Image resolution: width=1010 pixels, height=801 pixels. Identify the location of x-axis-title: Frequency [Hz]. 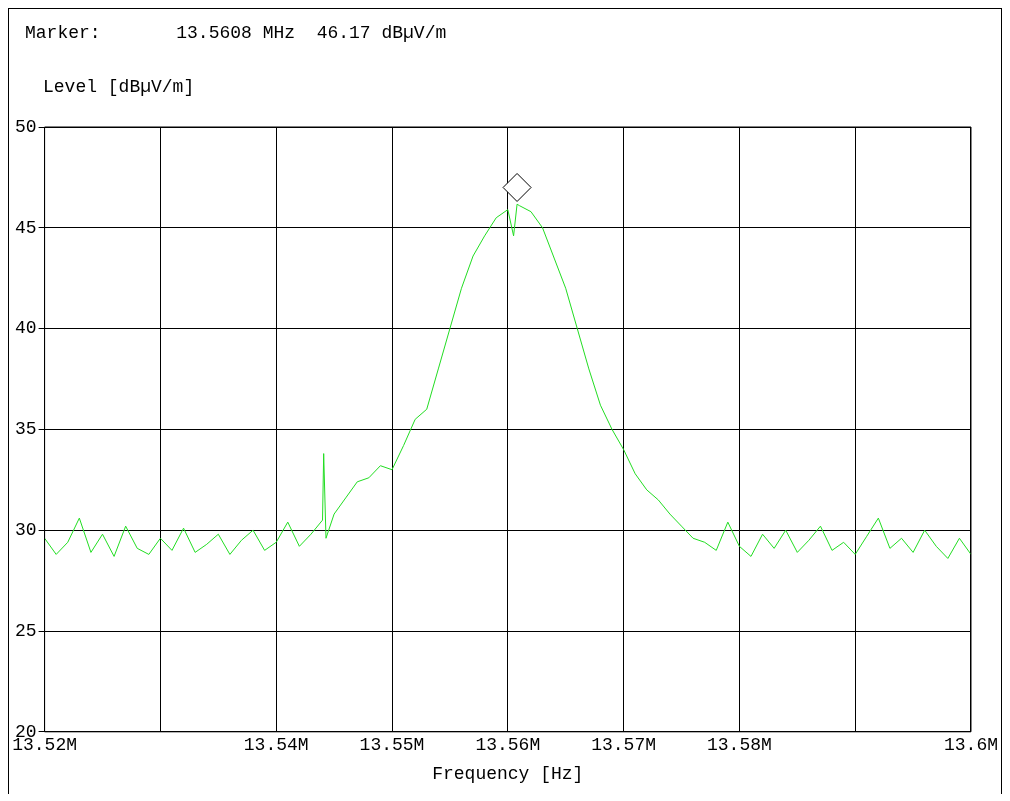
(508, 773).